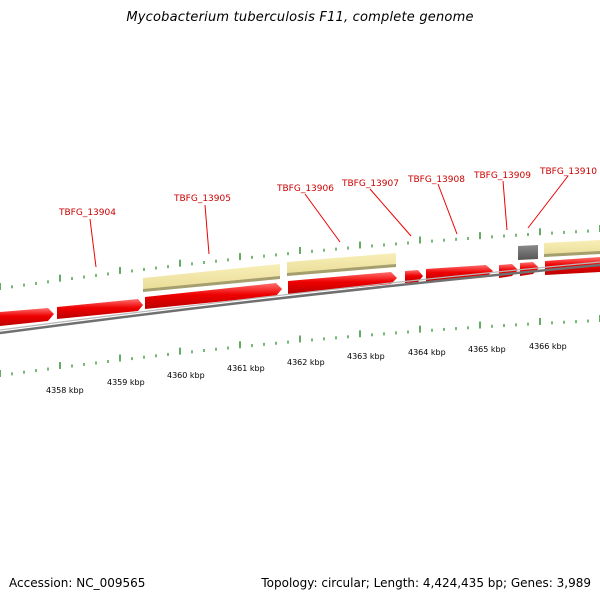 The width and height of the screenshot is (600, 600). Describe the element at coordinates (427, 352) in the screenshot. I see `kbp-label-4364: 4364 kbp` at that location.